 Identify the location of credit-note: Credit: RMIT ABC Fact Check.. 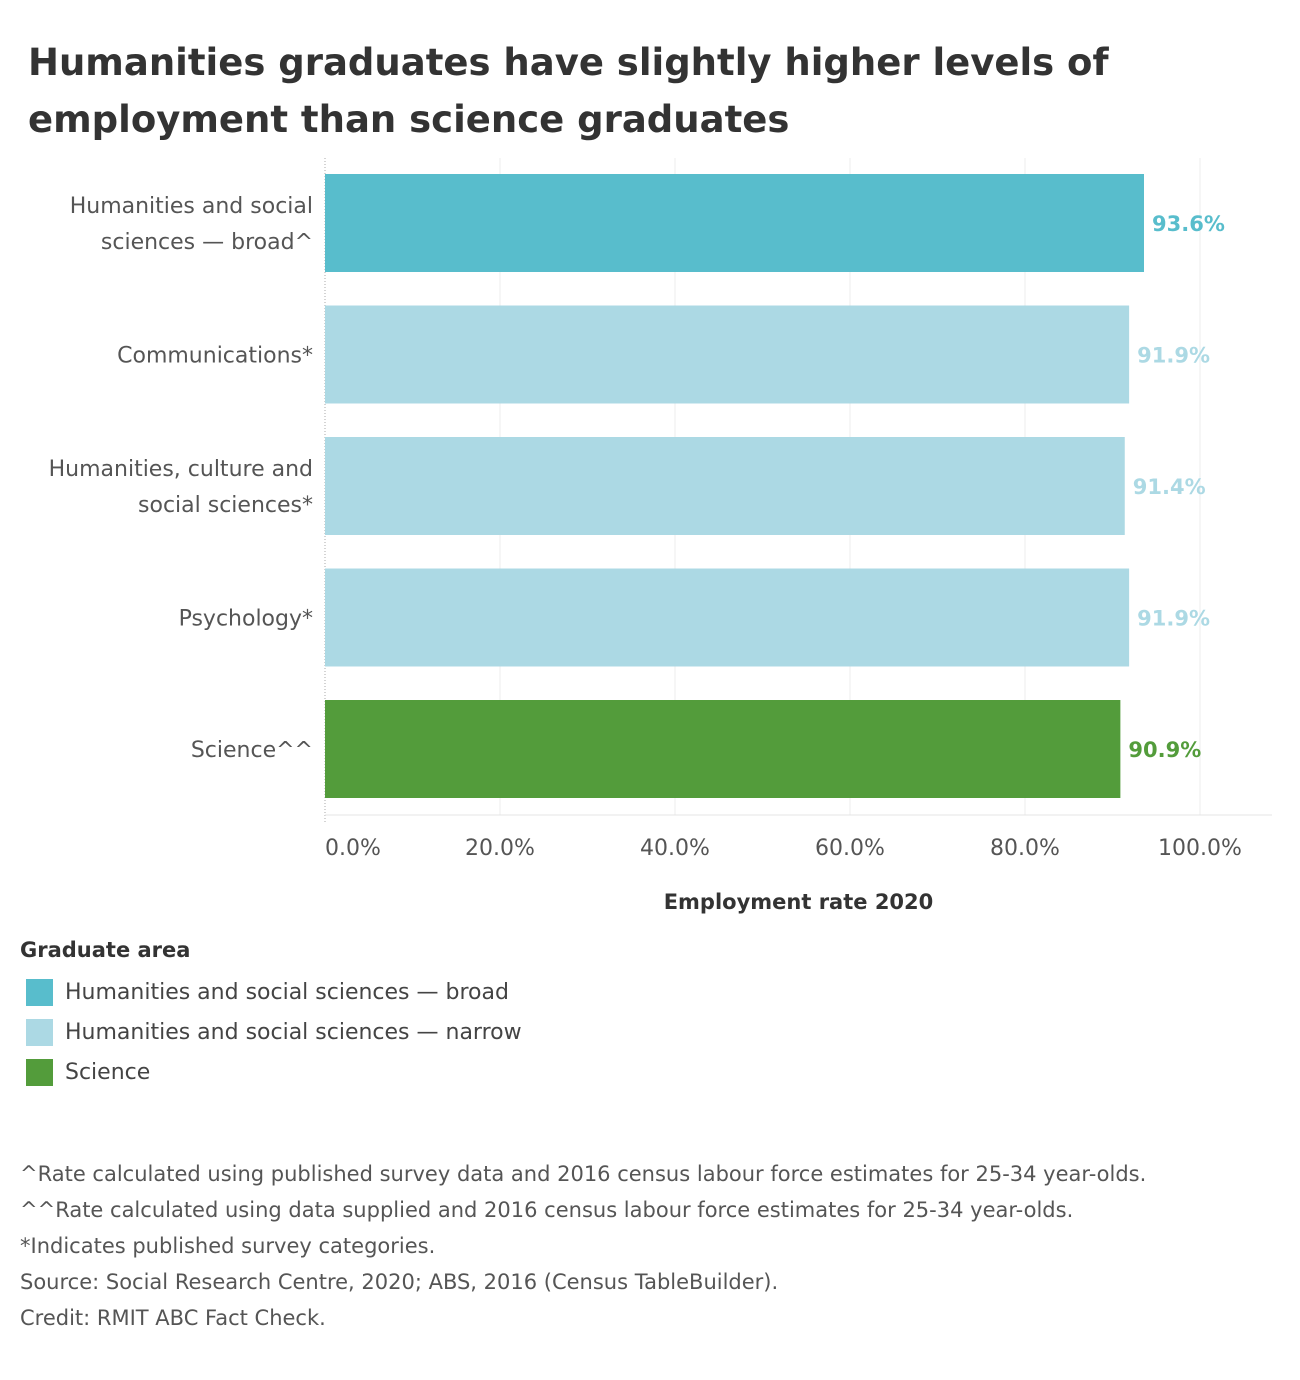
(173, 1318).